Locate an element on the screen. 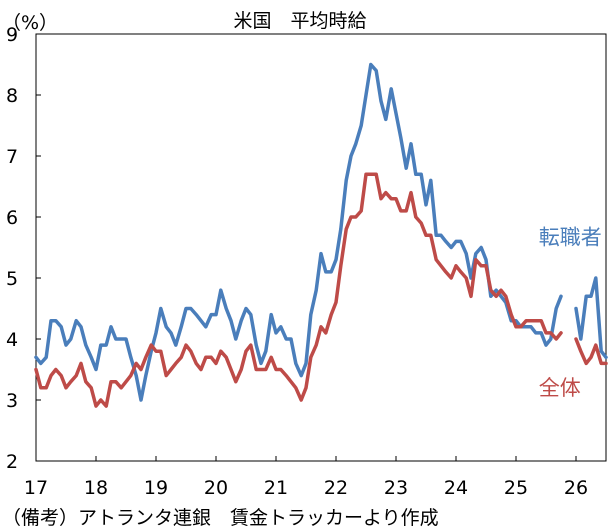 This screenshot has width=615, height=532. x-tick-label: 18 is located at coordinates (96, 488).